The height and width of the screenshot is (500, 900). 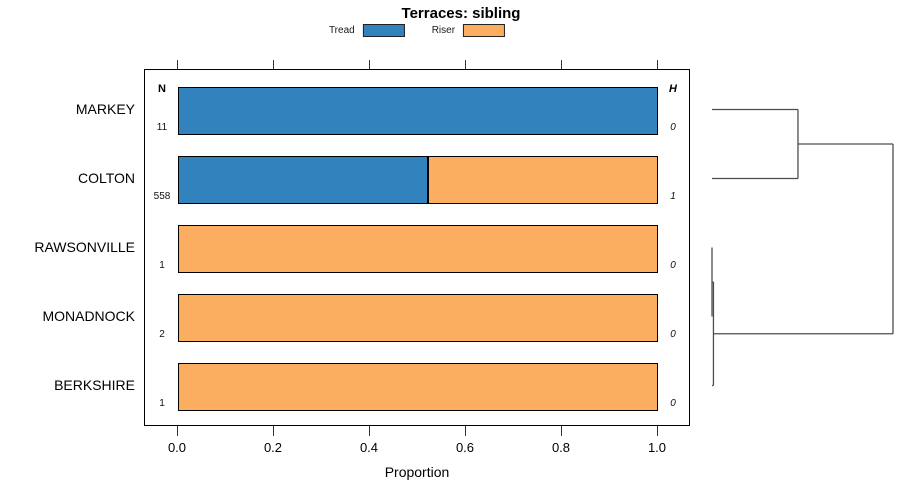 What do you see at coordinates (802, 247) in the screenshot?
I see `dendrogram` at bounding box center [802, 247].